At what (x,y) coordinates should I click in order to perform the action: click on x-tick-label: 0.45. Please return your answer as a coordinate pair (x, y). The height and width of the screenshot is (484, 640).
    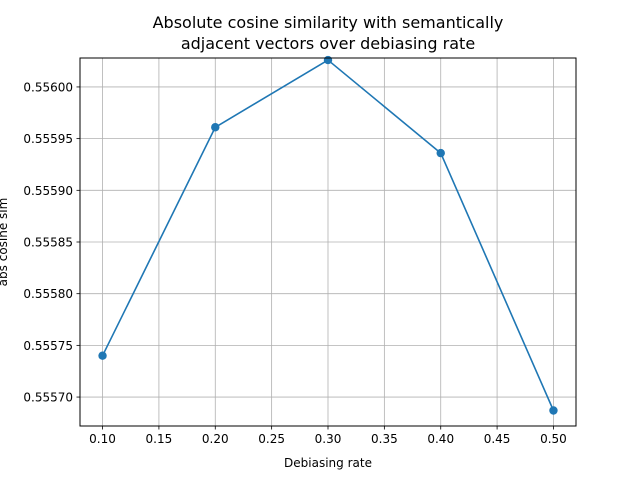
    Looking at the image, I should click on (497, 439).